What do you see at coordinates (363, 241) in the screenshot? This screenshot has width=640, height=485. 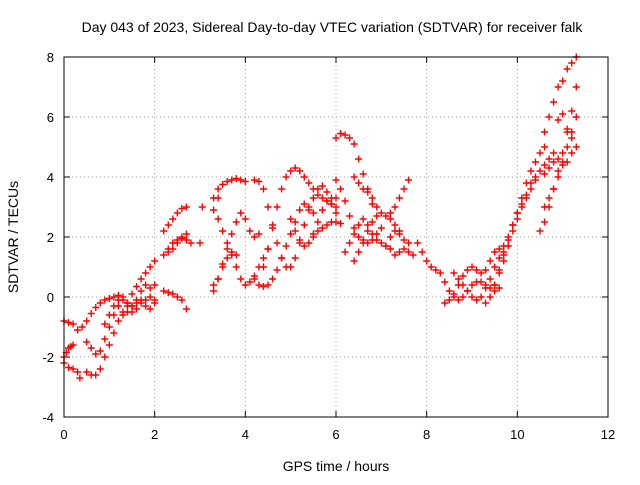 I see `series-t27` at bounding box center [363, 241].